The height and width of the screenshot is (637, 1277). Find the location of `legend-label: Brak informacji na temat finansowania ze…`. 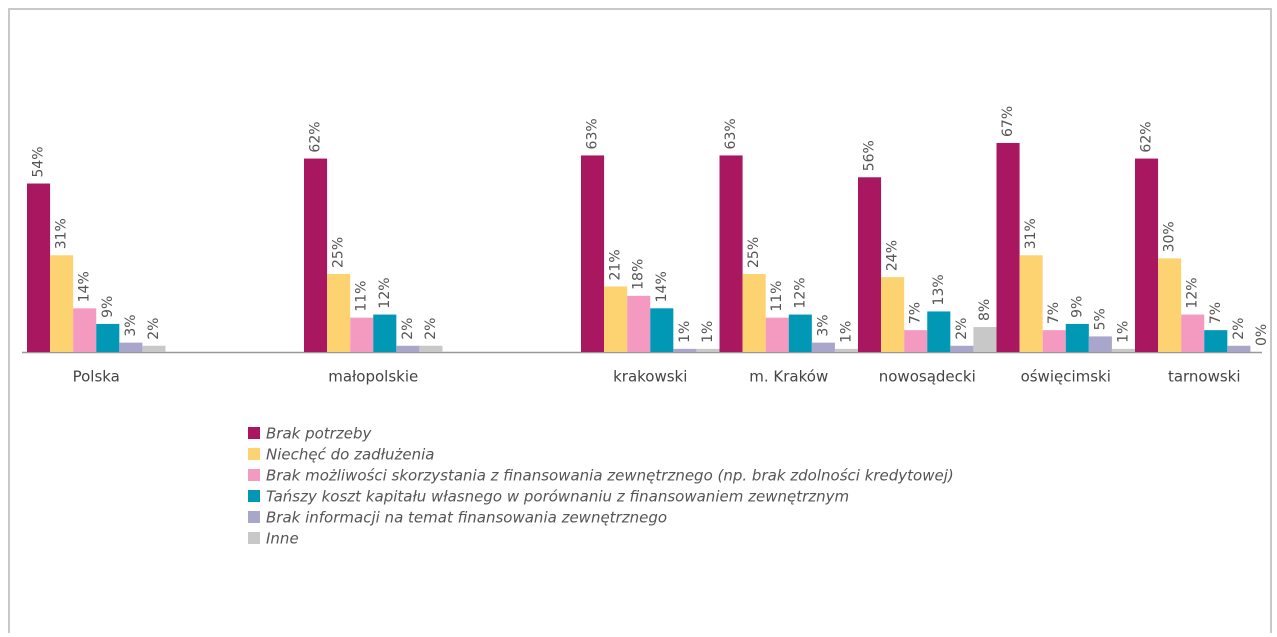

legend-label: Brak informacji na temat finansowania ze… is located at coordinates (466, 518).